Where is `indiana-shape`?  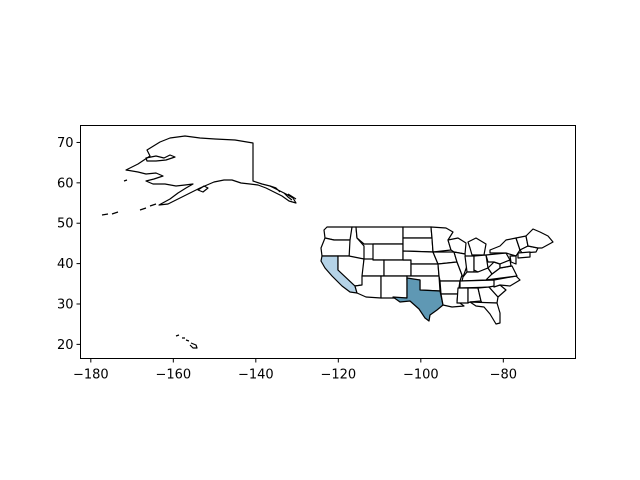
indiana-shape is located at coordinates (469, 264).